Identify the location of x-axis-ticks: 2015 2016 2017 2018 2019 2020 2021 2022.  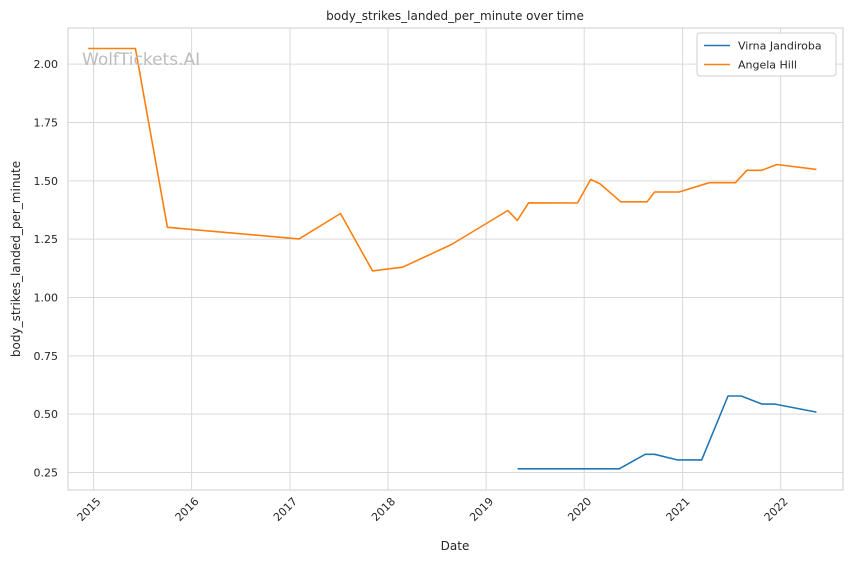
(433, 509).